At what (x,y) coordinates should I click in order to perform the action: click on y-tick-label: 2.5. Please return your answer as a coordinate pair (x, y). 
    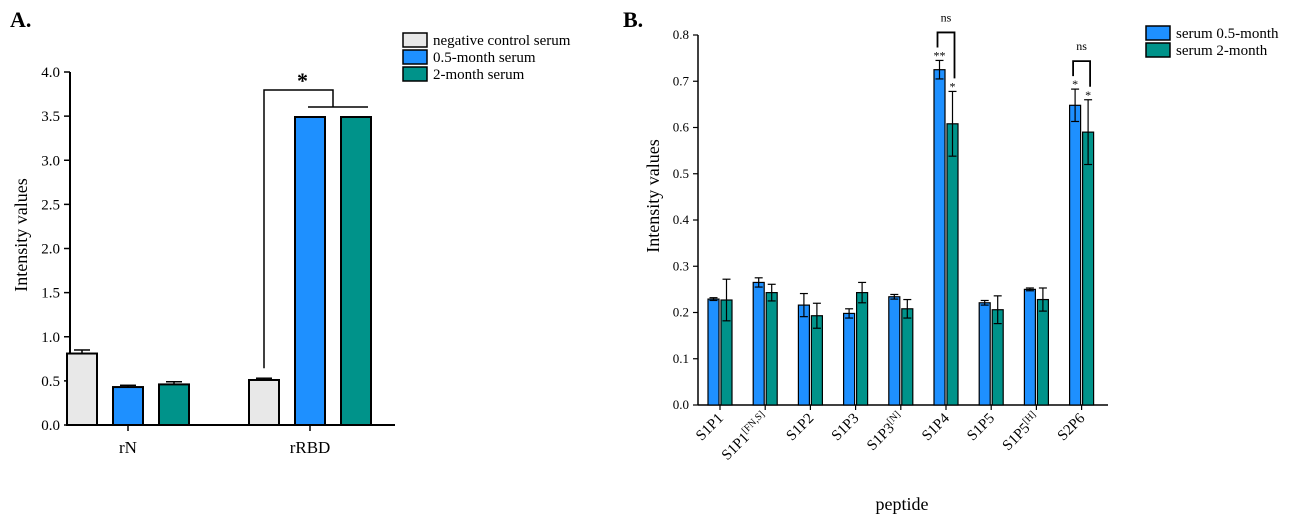
    Looking at the image, I should click on (50, 205).